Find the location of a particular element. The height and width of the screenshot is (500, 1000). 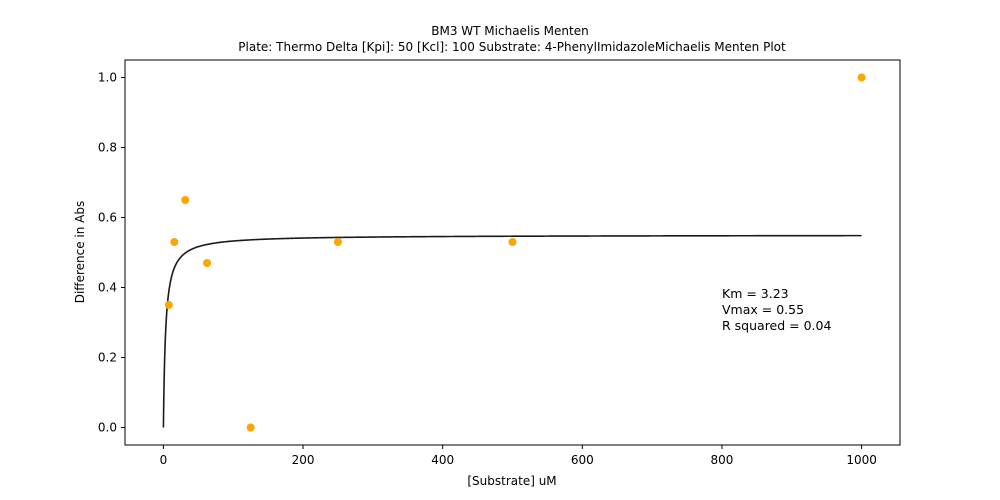

y-tick-label: 0.4 is located at coordinates (107, 288).